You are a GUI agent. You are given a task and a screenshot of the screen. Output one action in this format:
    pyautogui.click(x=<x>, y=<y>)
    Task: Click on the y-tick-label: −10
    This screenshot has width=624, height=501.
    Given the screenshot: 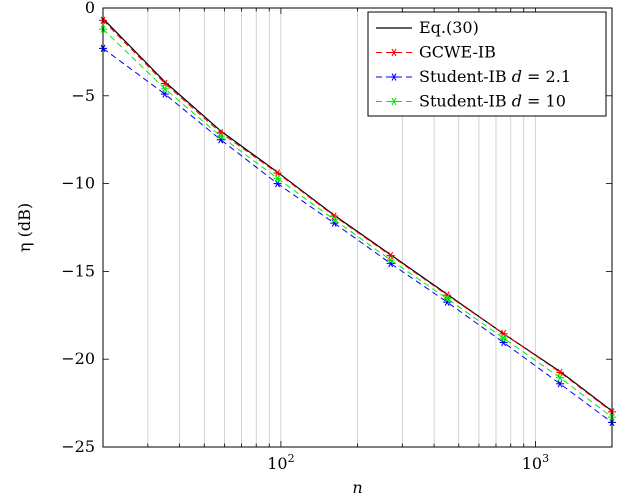 What is the action you would take?
    pyautogui.click(x=78, y=183)
    